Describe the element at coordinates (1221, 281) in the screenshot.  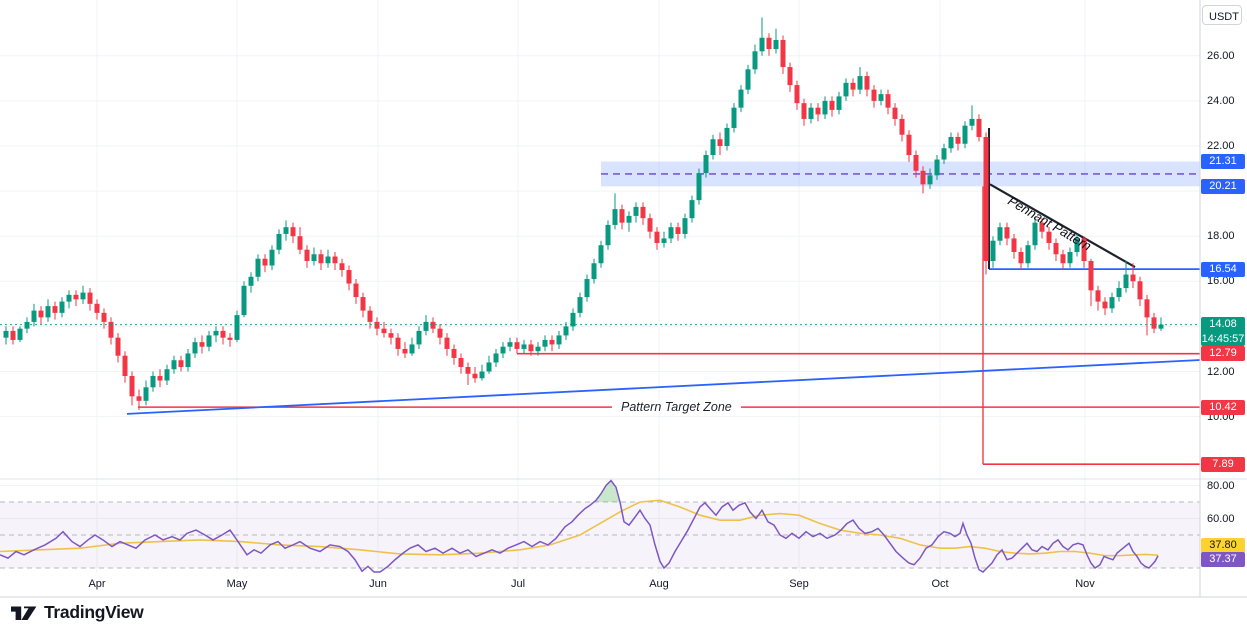
I see `price-tick-label: 16.00` at that location.